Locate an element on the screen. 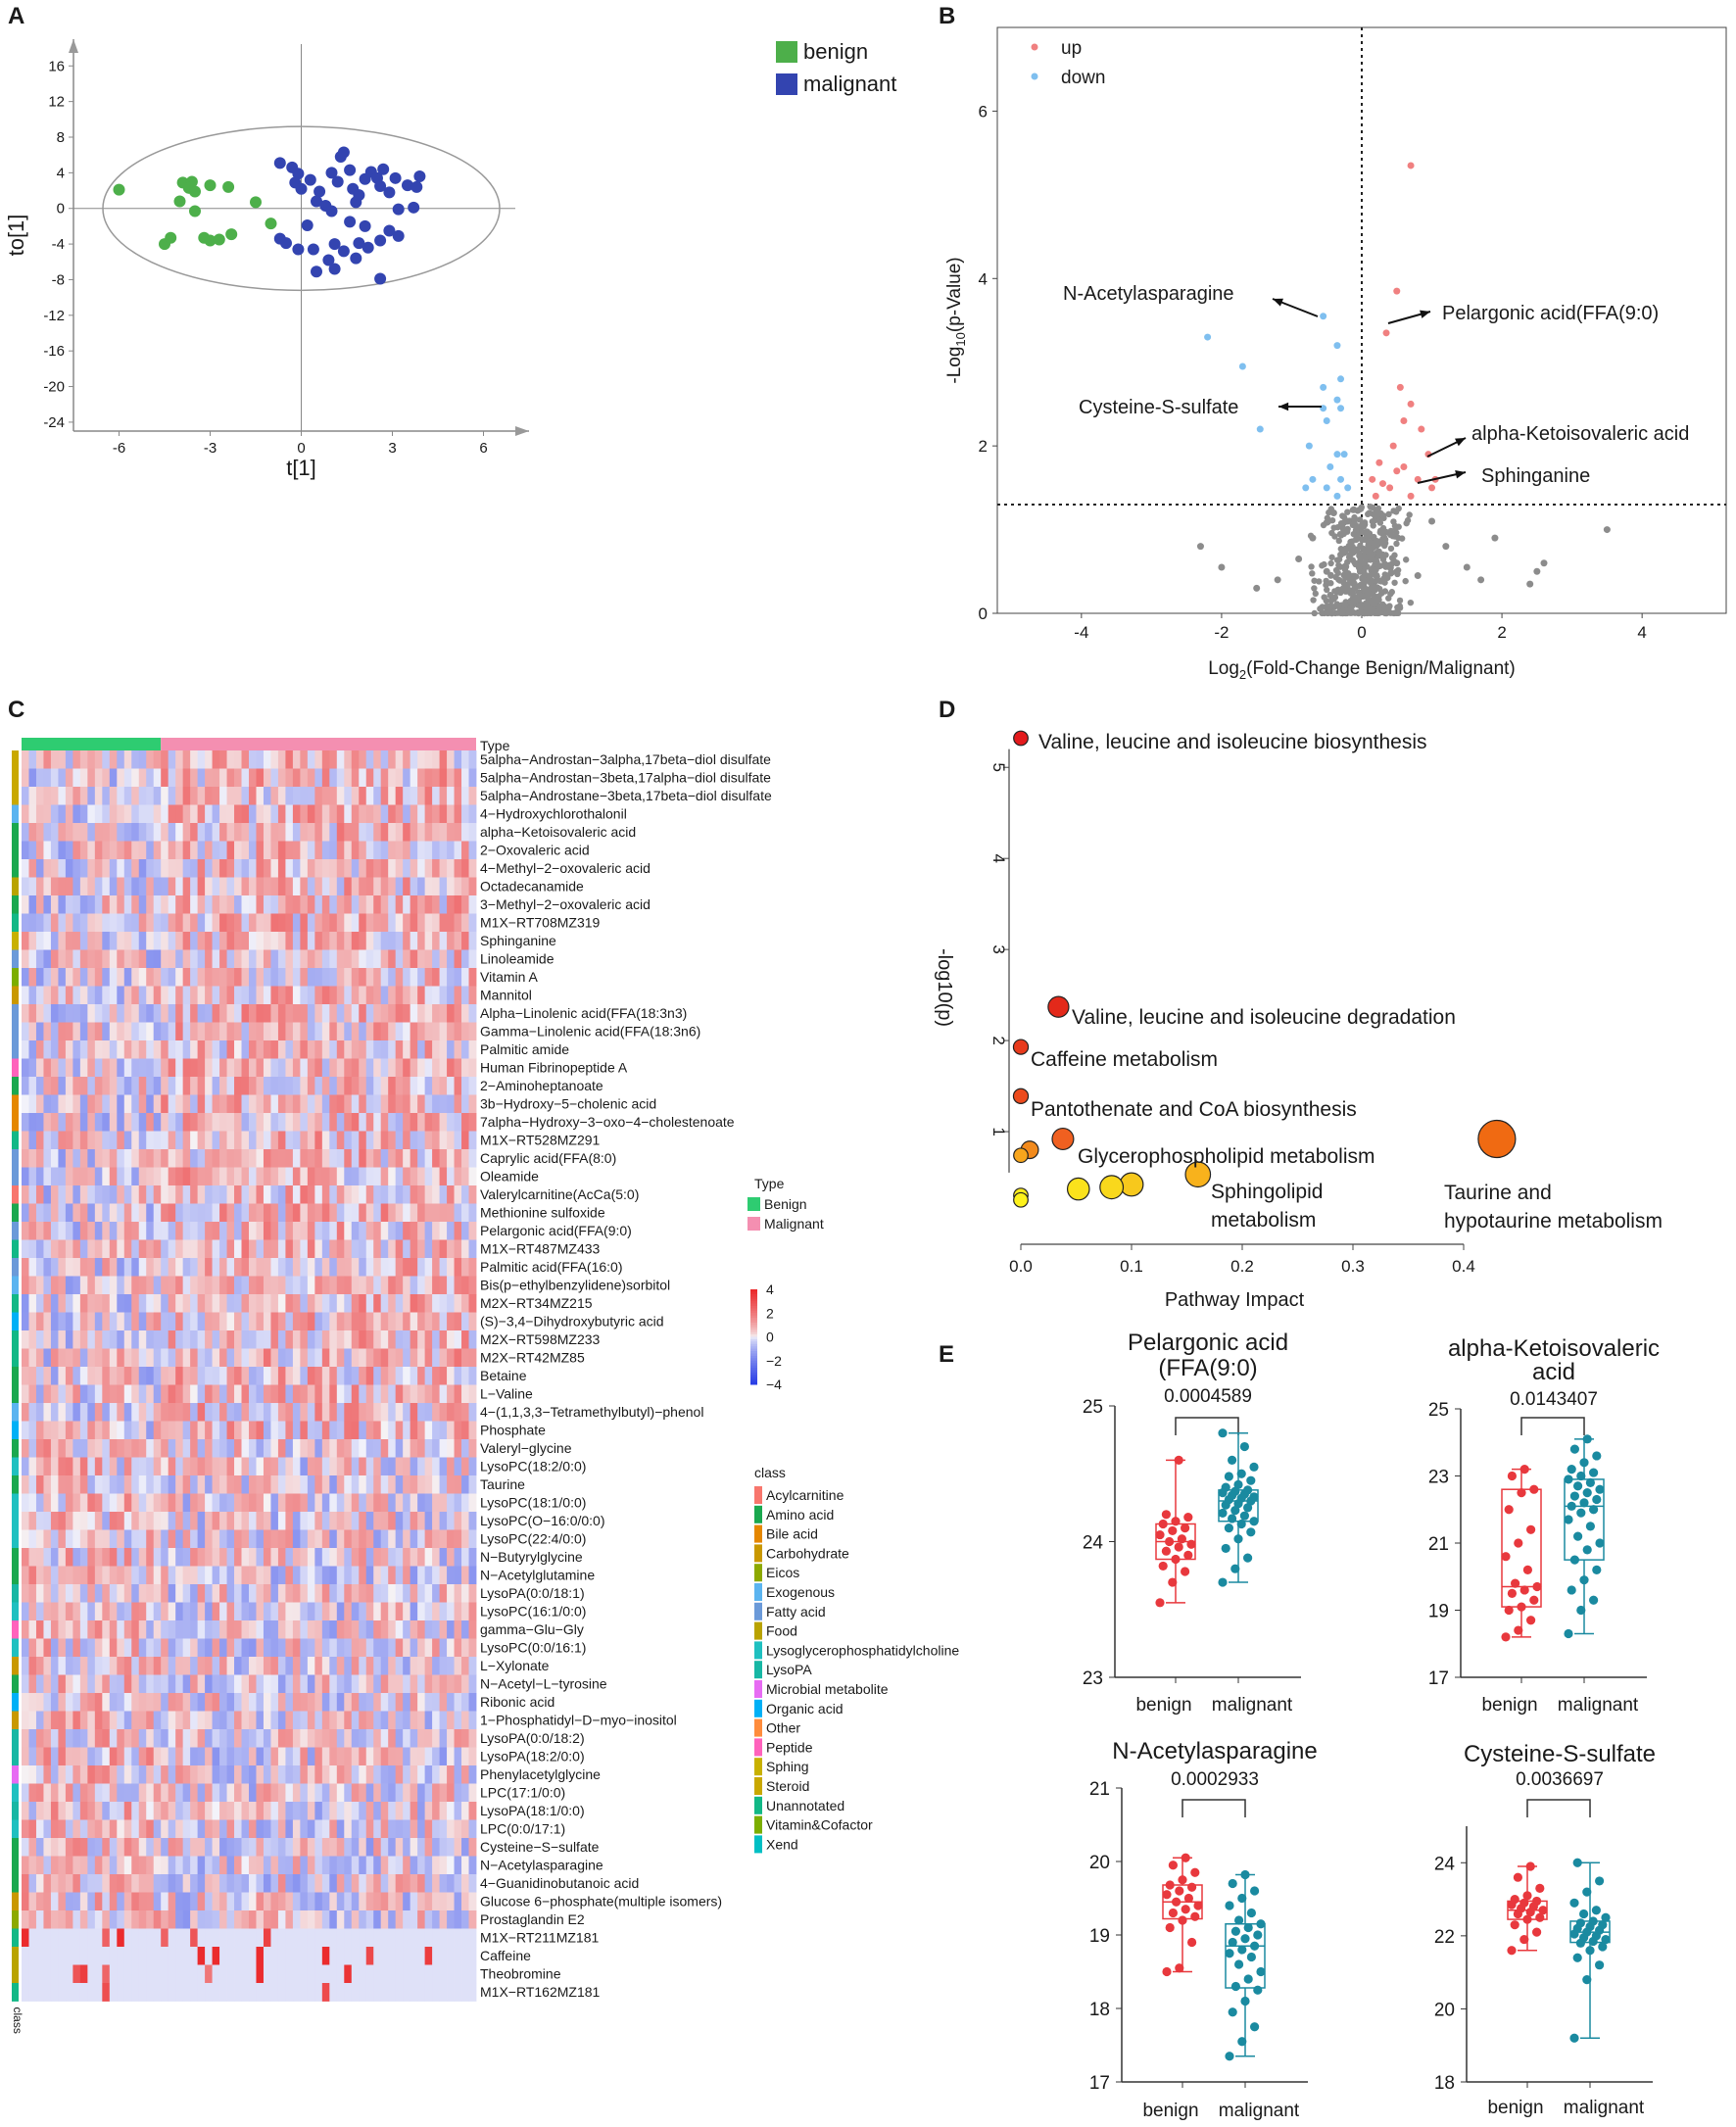  score-point-benign is located at coordinates (228, 186).